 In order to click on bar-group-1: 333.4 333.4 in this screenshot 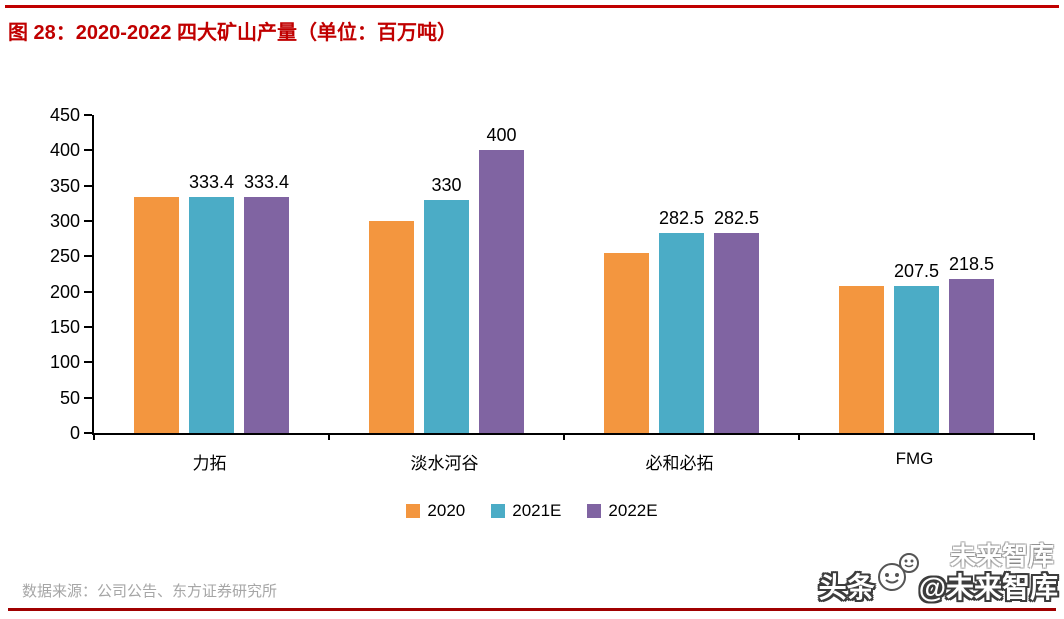, I will do `click(211, 274)`.